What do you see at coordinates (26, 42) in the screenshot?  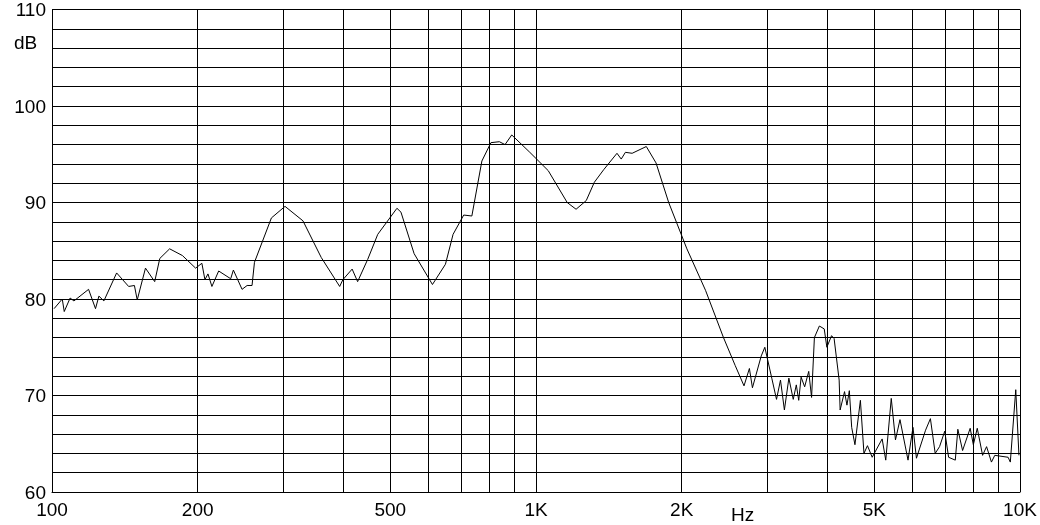 I see `y-axis-title: dB` at bounding box center [26, 42].